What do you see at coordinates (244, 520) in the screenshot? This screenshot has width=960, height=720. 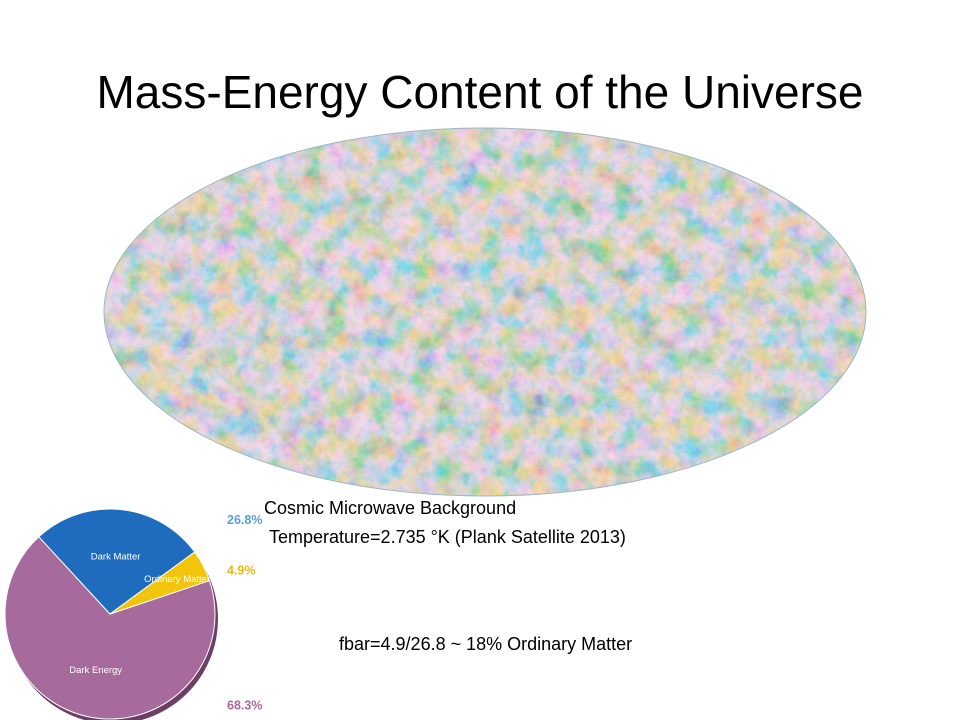 I see `pct-dark-matter: 26.8%` at bounding box center [244, 520].